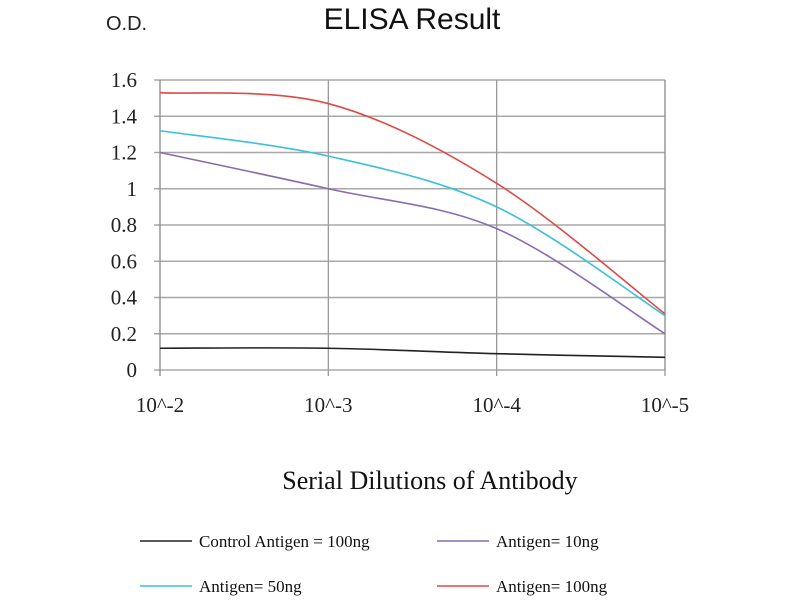 Image resolution: width=800 pixels, height=600 pixels. What do you see at coordinates (496, 405) in the screenshot?
I see `x-tick-label: 10^-4` at bounding box center [496, 405].